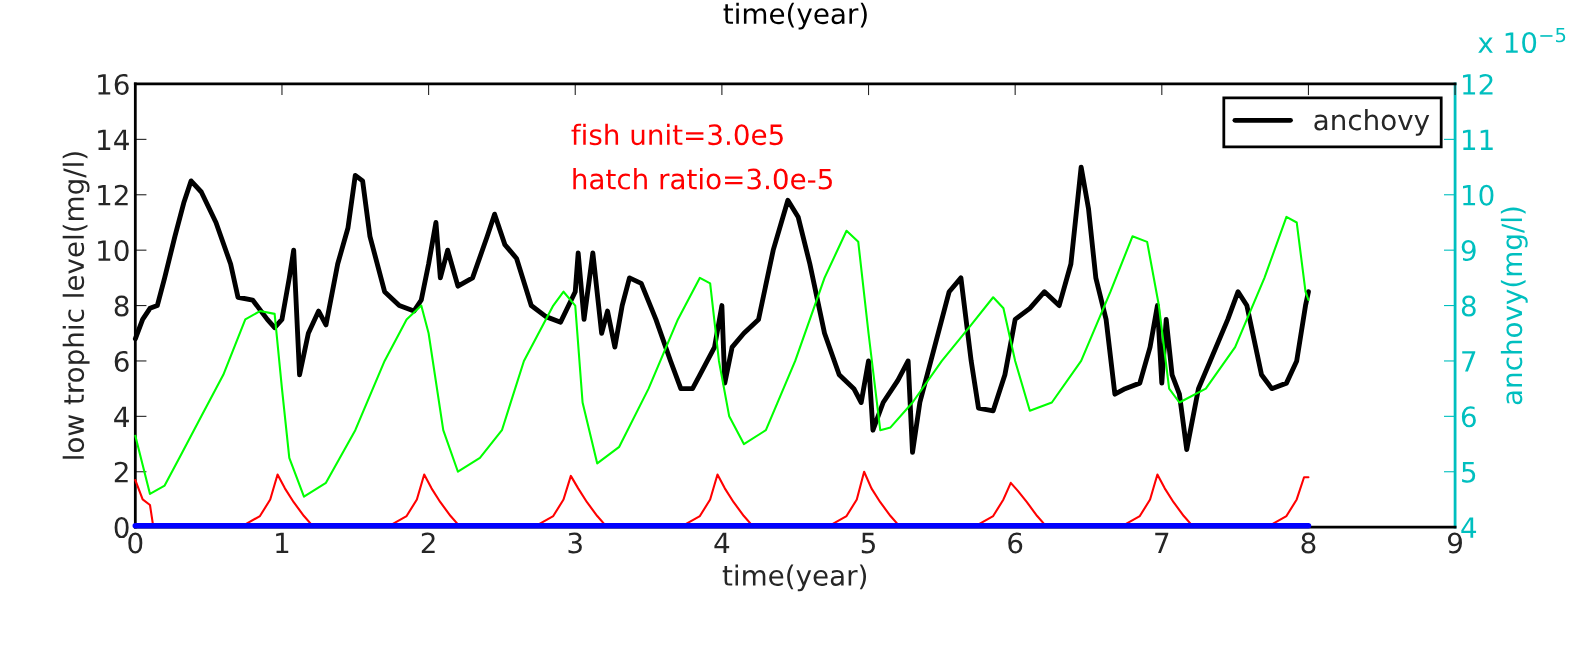  Describe the element at coordinates (113, 251) in the screenshot. I see `y-tick-label: 10` at that location.